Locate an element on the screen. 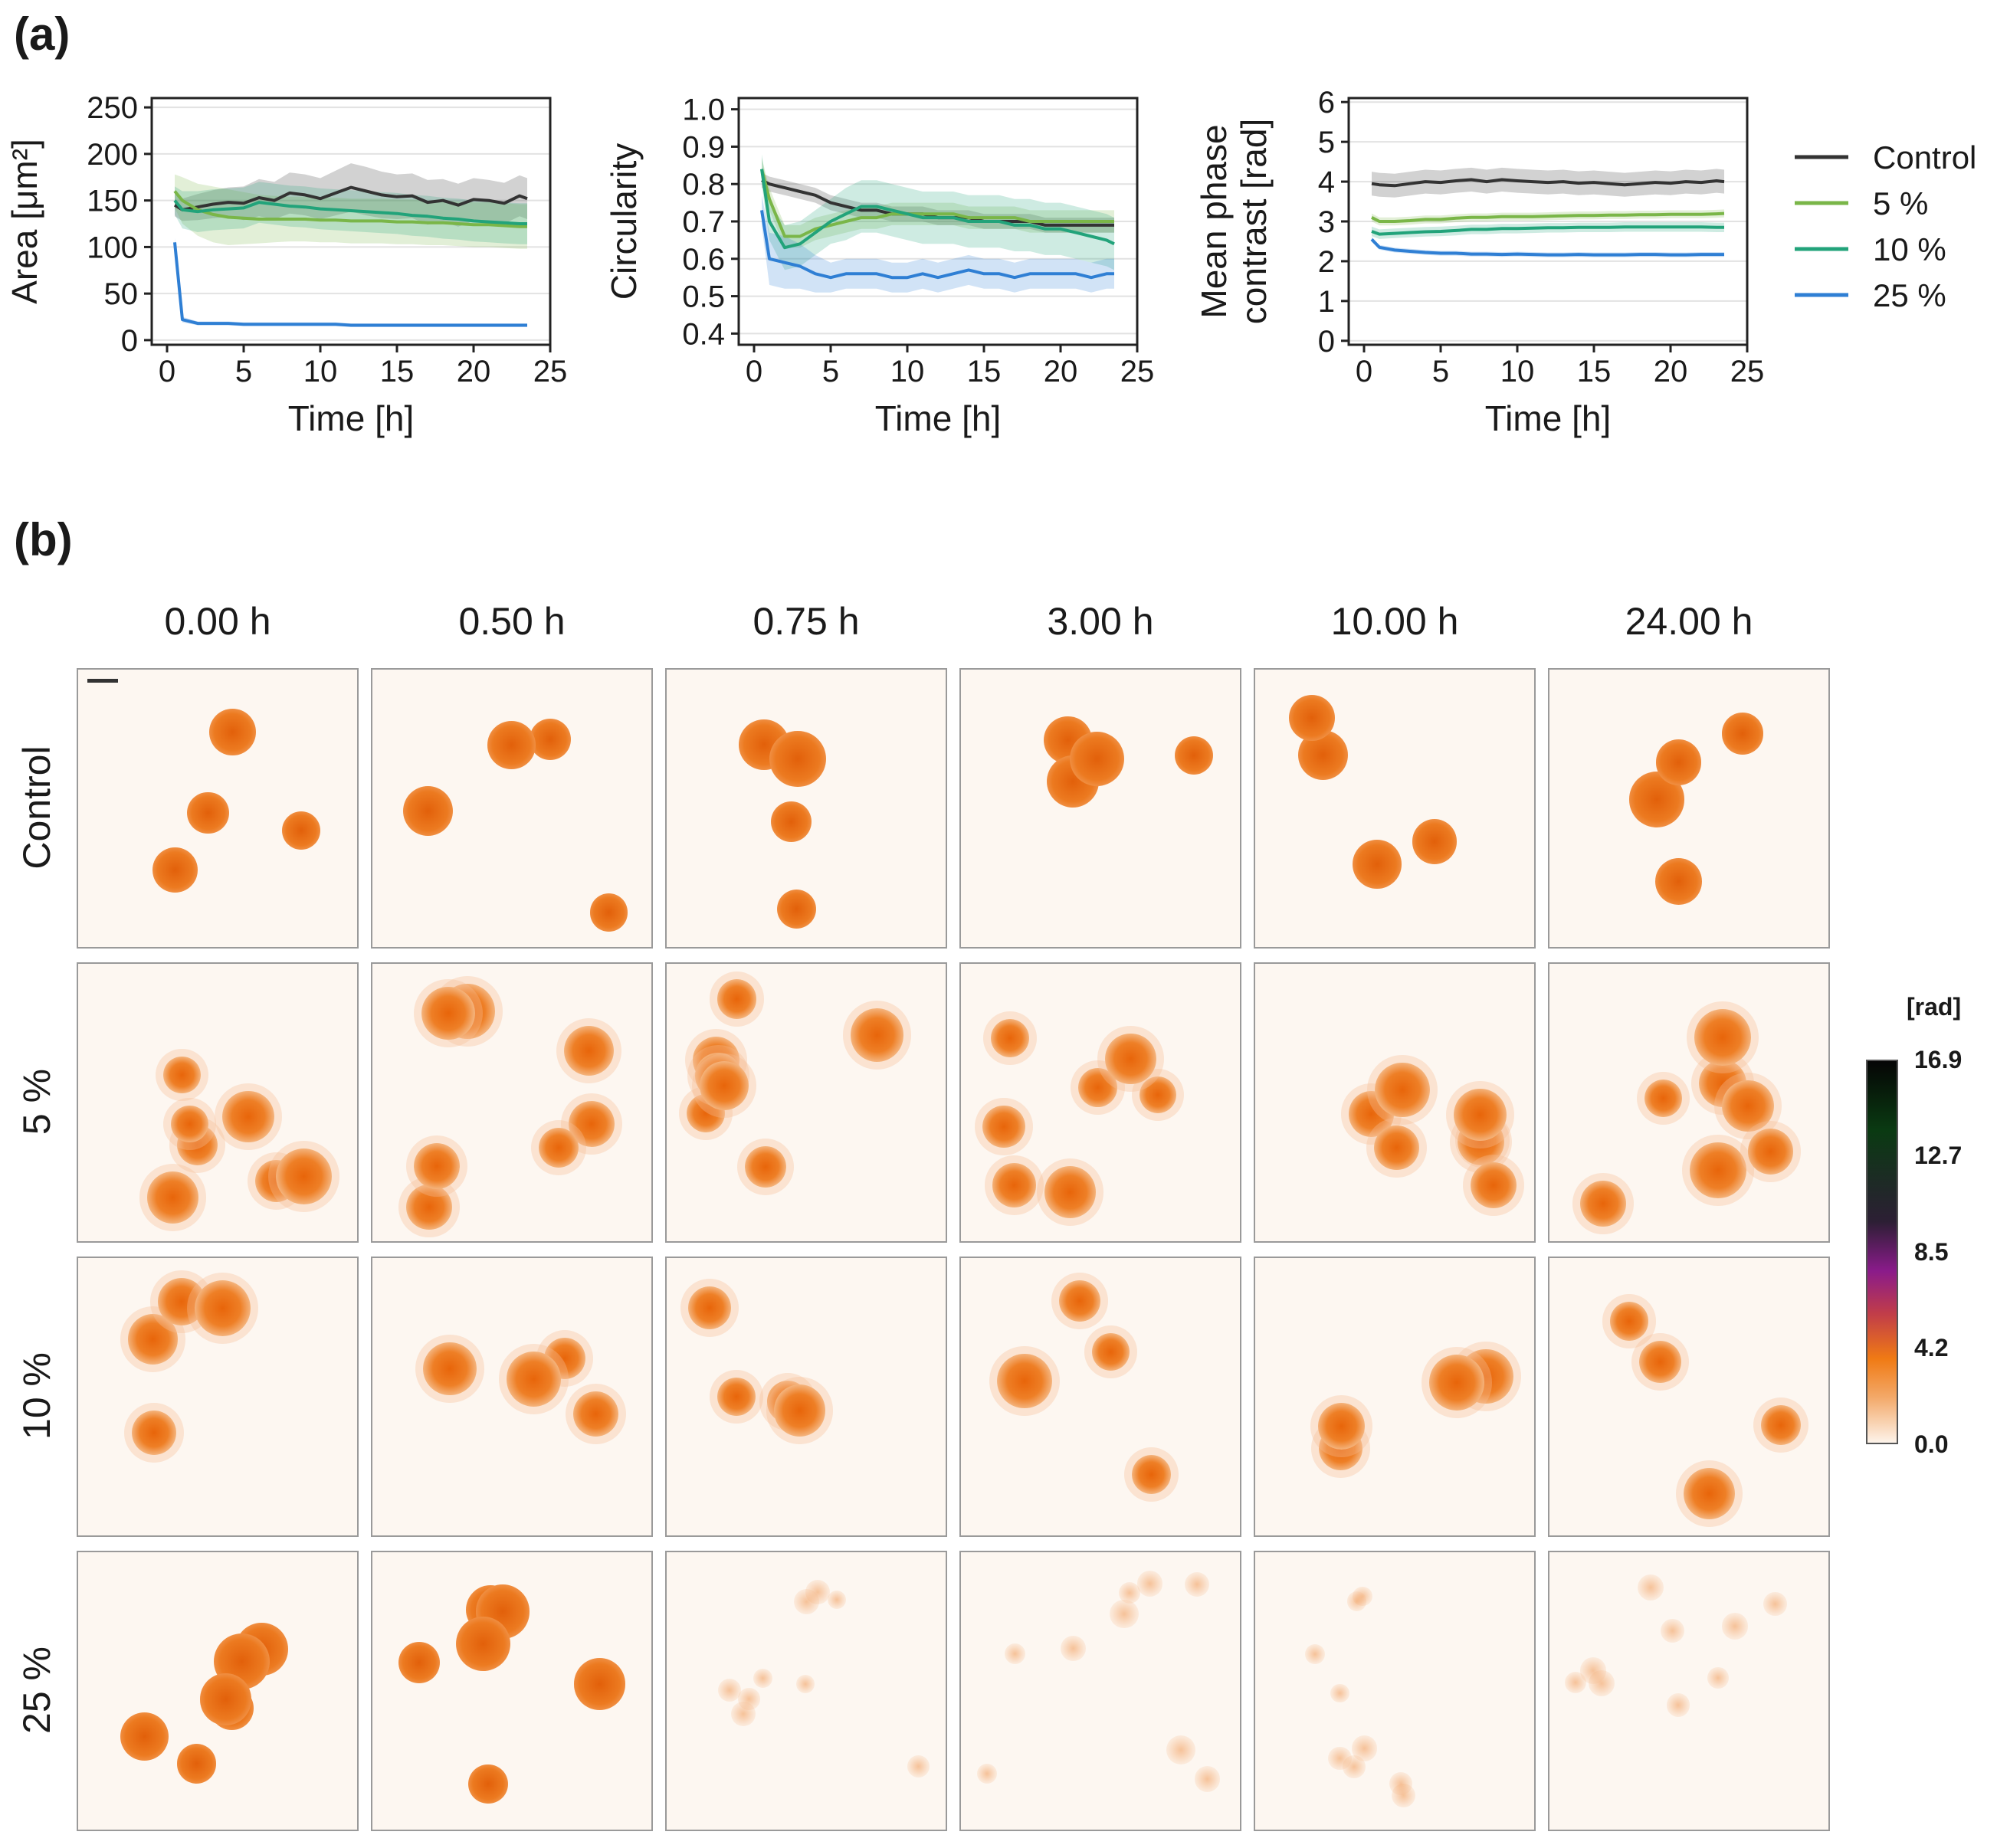  x-axis-label: Time [h] is located at coordinates (938, 418).